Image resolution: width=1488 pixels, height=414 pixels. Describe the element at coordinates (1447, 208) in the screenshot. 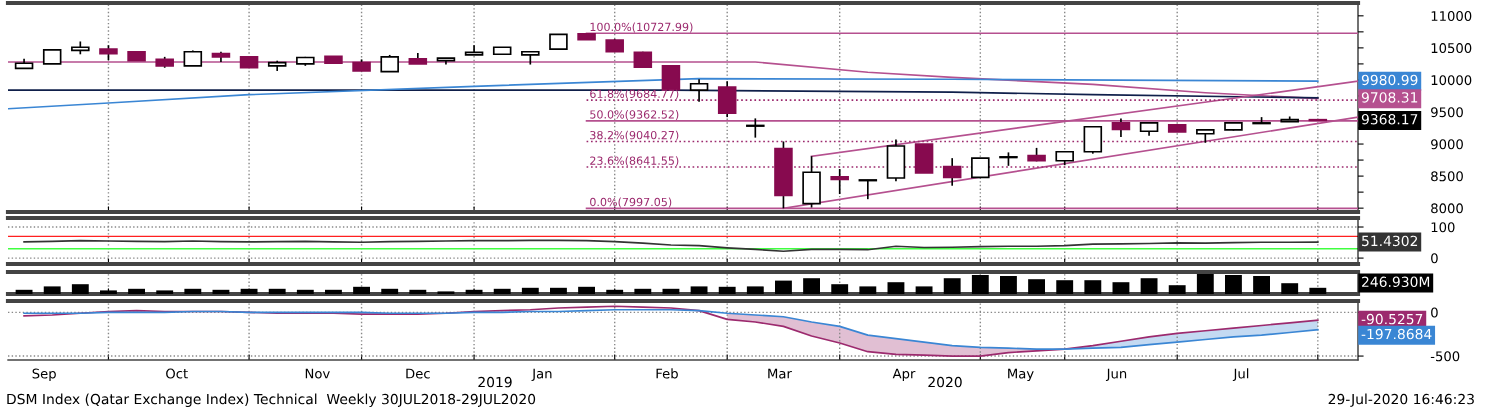

I see `y-tick-label: 8000` at that location.